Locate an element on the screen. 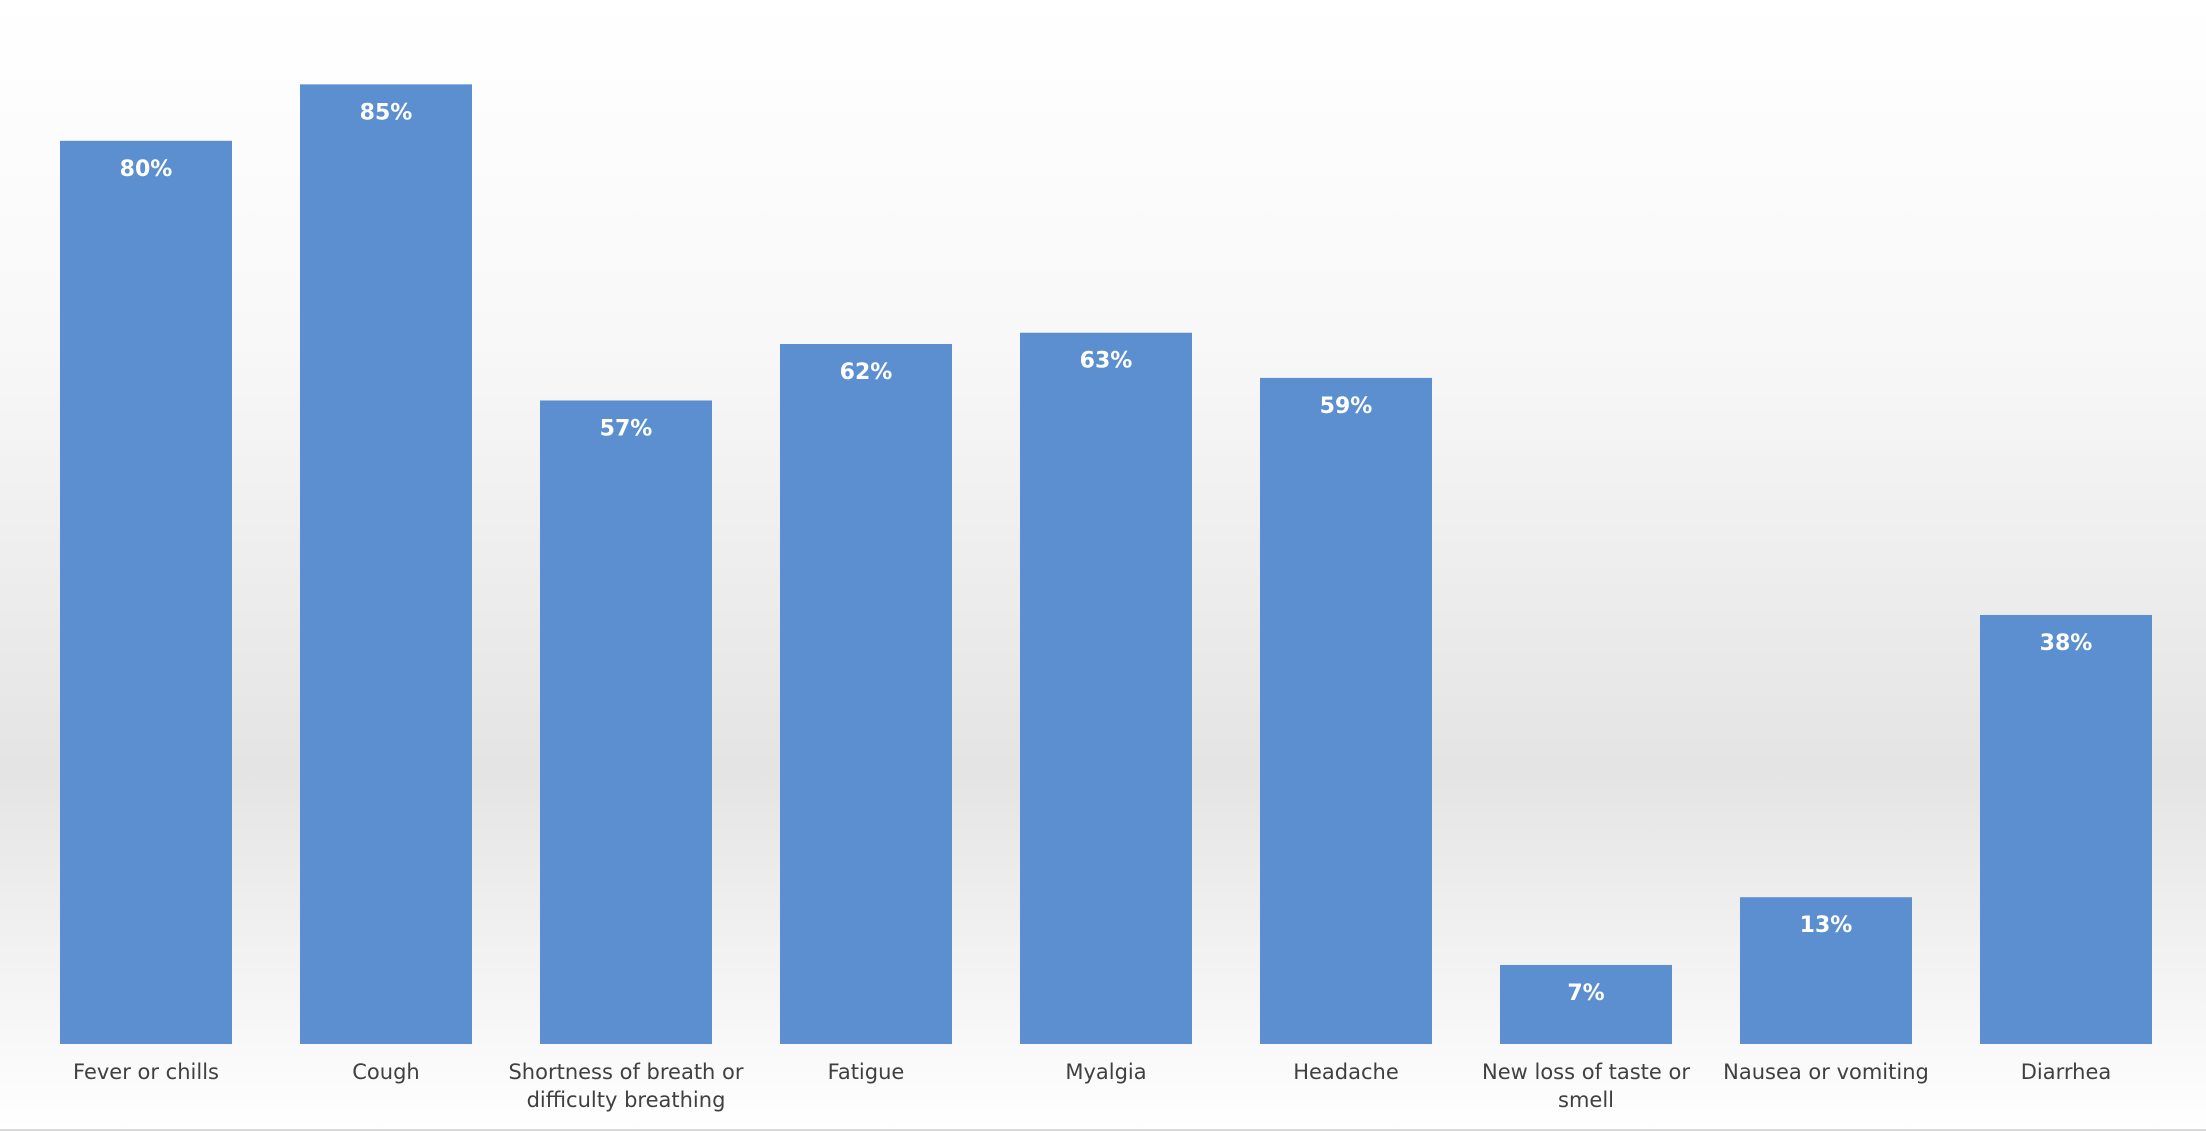 This screenshot has height=1132, width=2206. x-tick-label: New loss of taste or smell is located at coordinates (1586, 1086).